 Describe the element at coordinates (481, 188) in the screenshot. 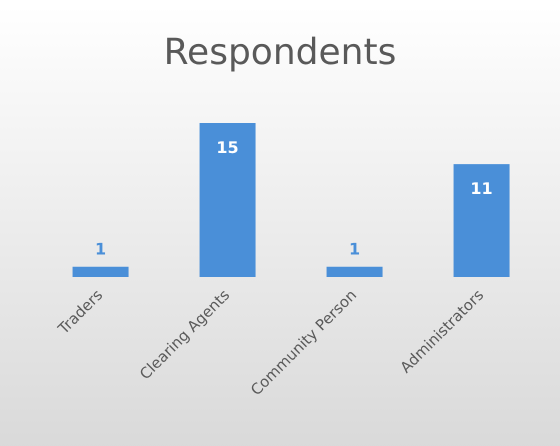

I see `data-label: 11` at that location.